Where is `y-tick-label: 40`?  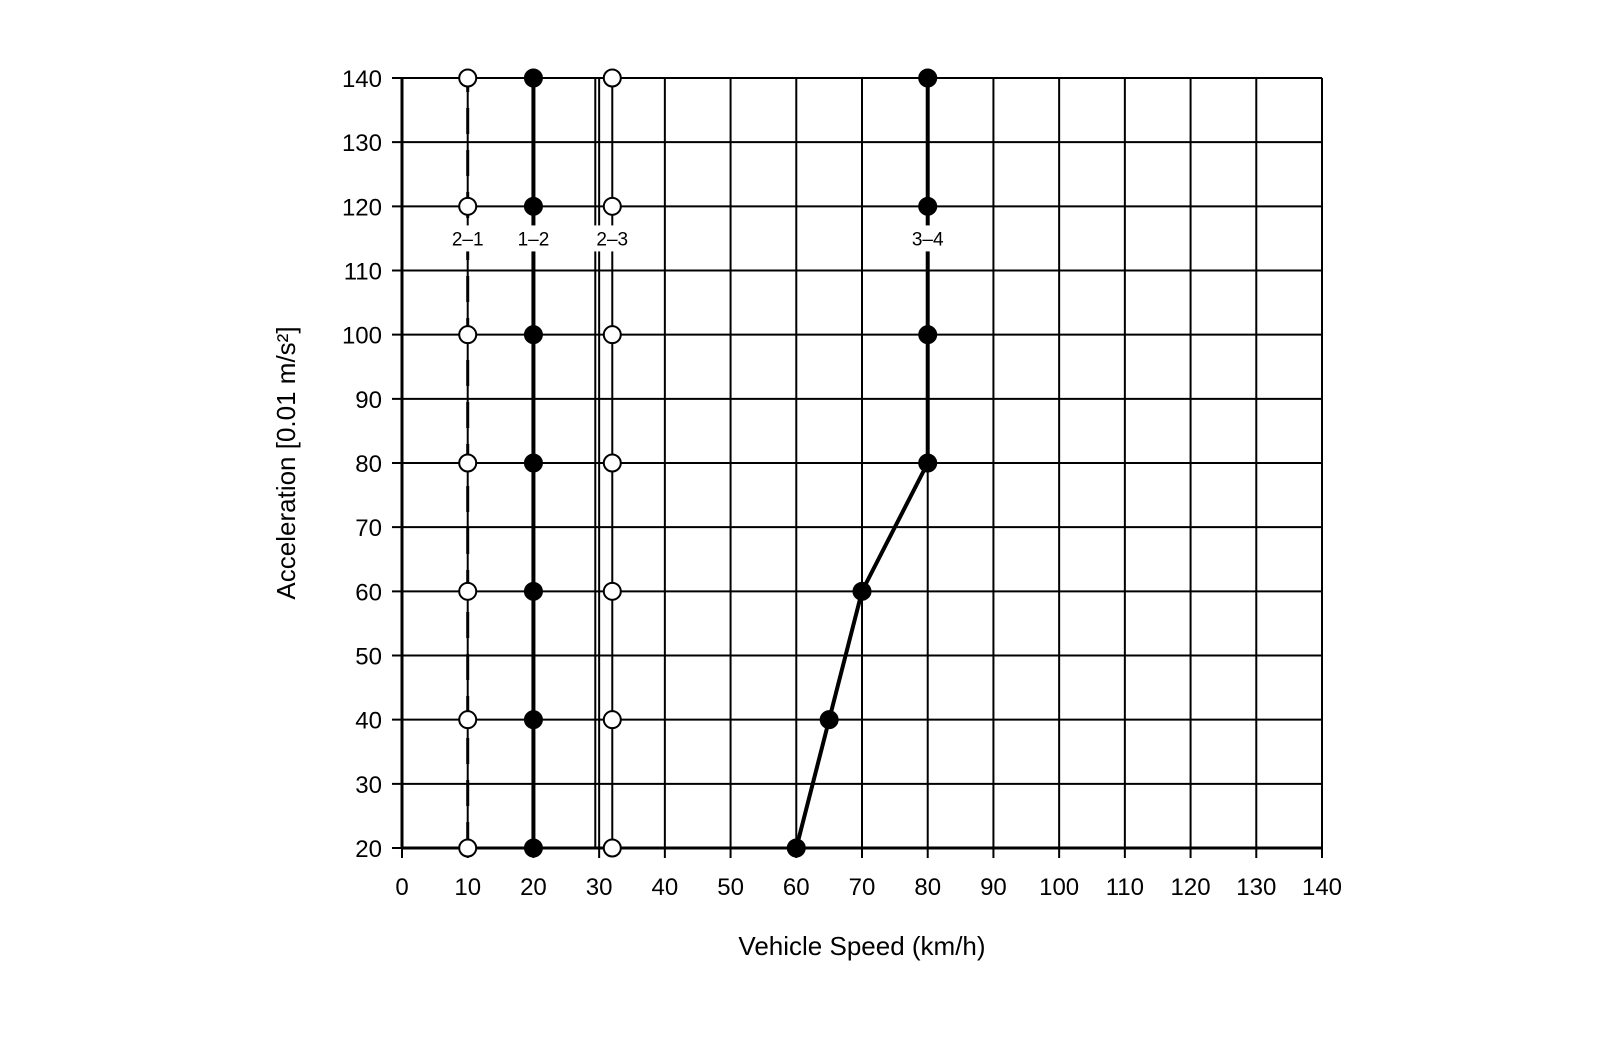
y-tick-label: 40 is located at coordinates (368, 721).